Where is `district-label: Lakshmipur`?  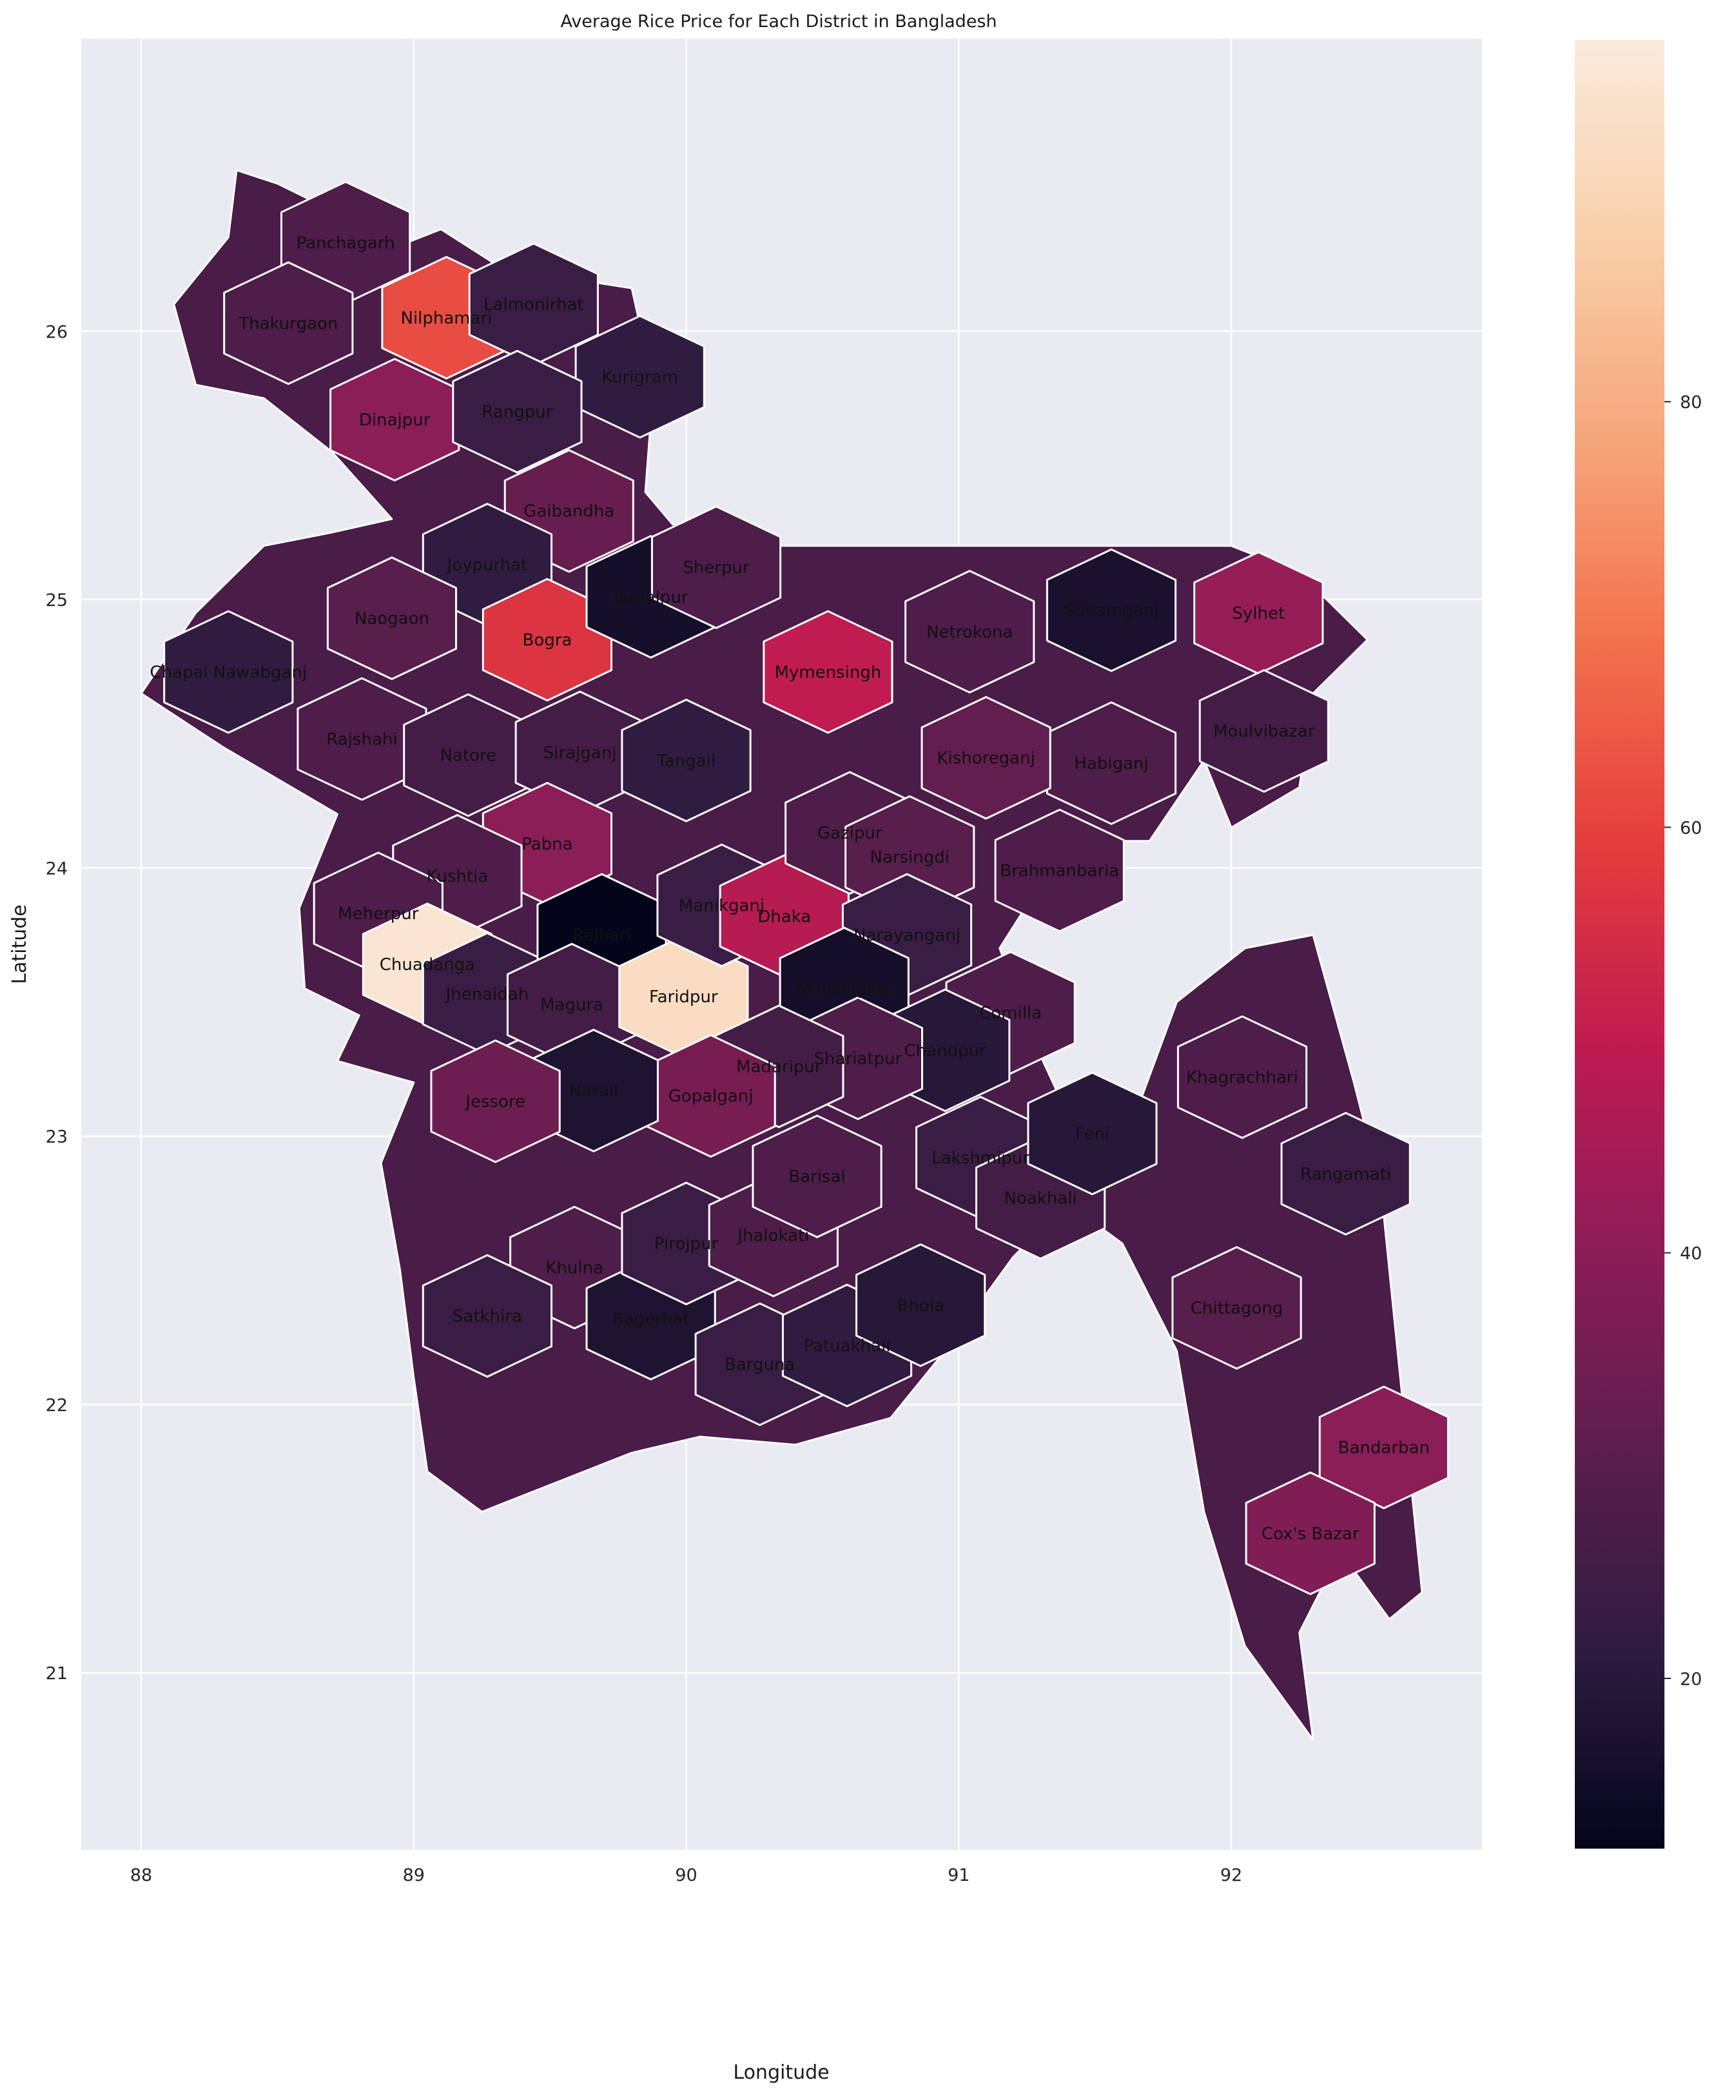 district-label: Lakshmipur is located at coordinates (980, 1158).